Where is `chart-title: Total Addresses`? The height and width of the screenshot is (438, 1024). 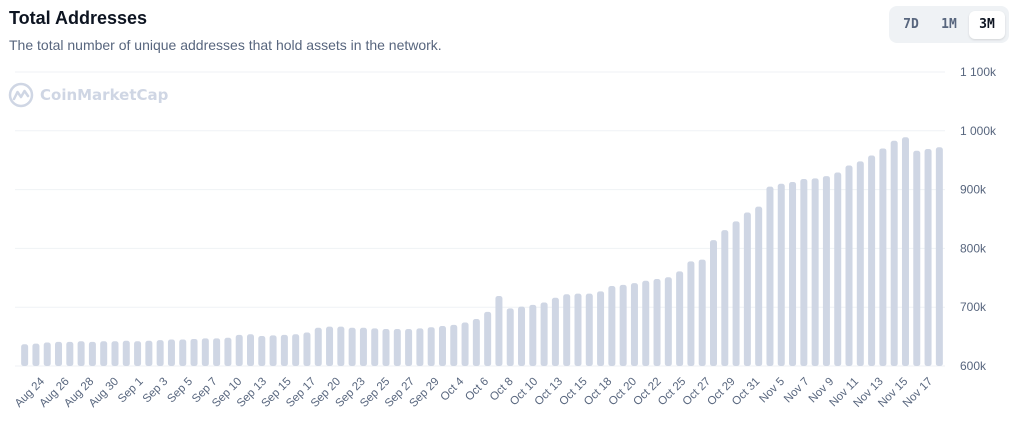 chart-title: Total Addresses is located at coordinates (78, 18).